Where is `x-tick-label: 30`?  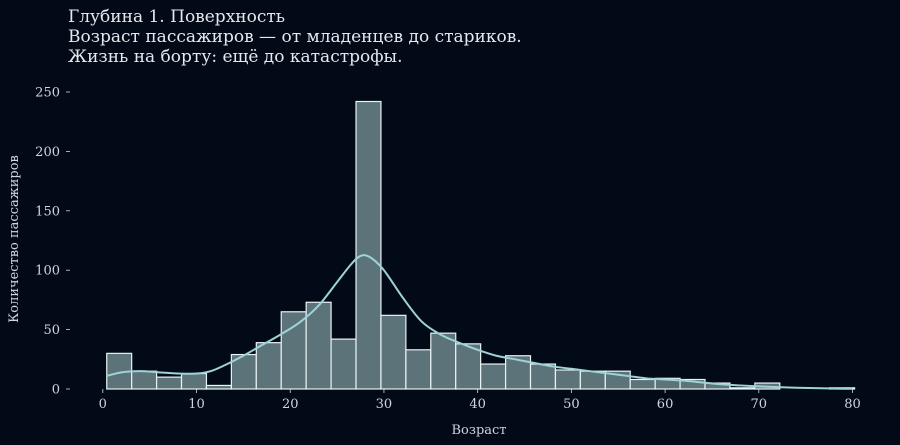
x-tick-label: 30 is located at coordinates (384, 404).